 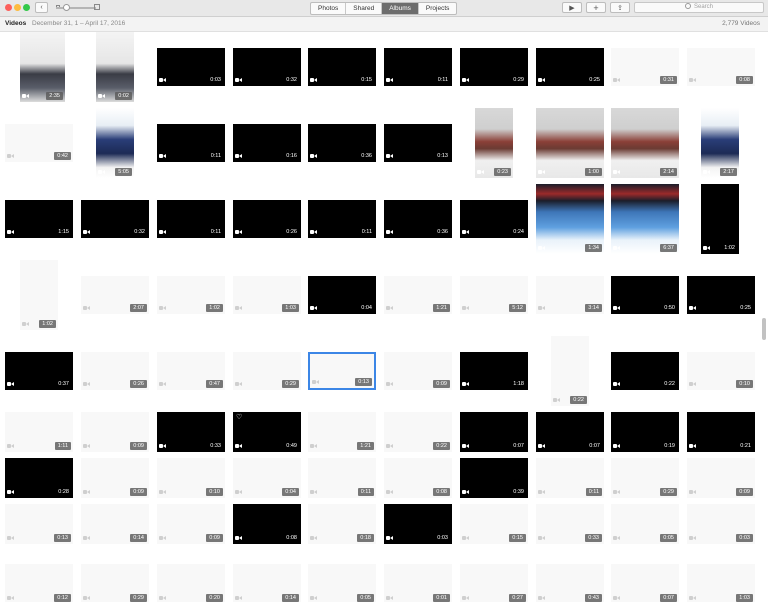 What do you see at coordinates (115, 143) in the screenshot?
I see `video-thumbnail: 5:05` at bounding box center [115, 143].